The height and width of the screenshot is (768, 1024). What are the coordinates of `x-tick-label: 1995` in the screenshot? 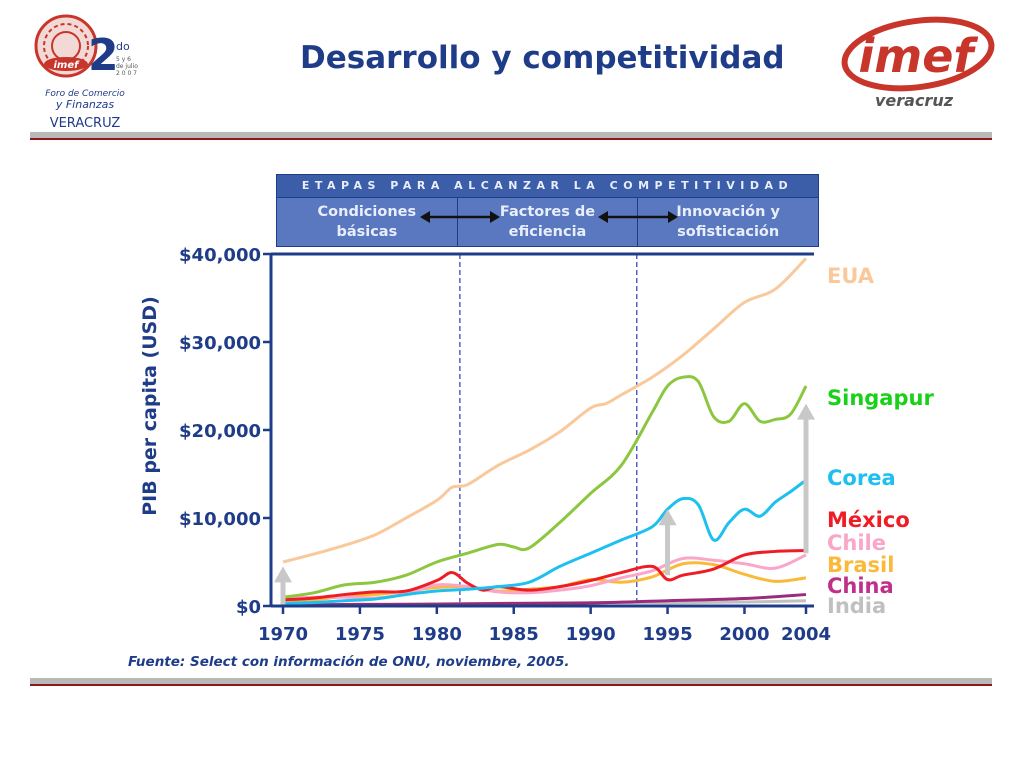 It's located at (668, 634).